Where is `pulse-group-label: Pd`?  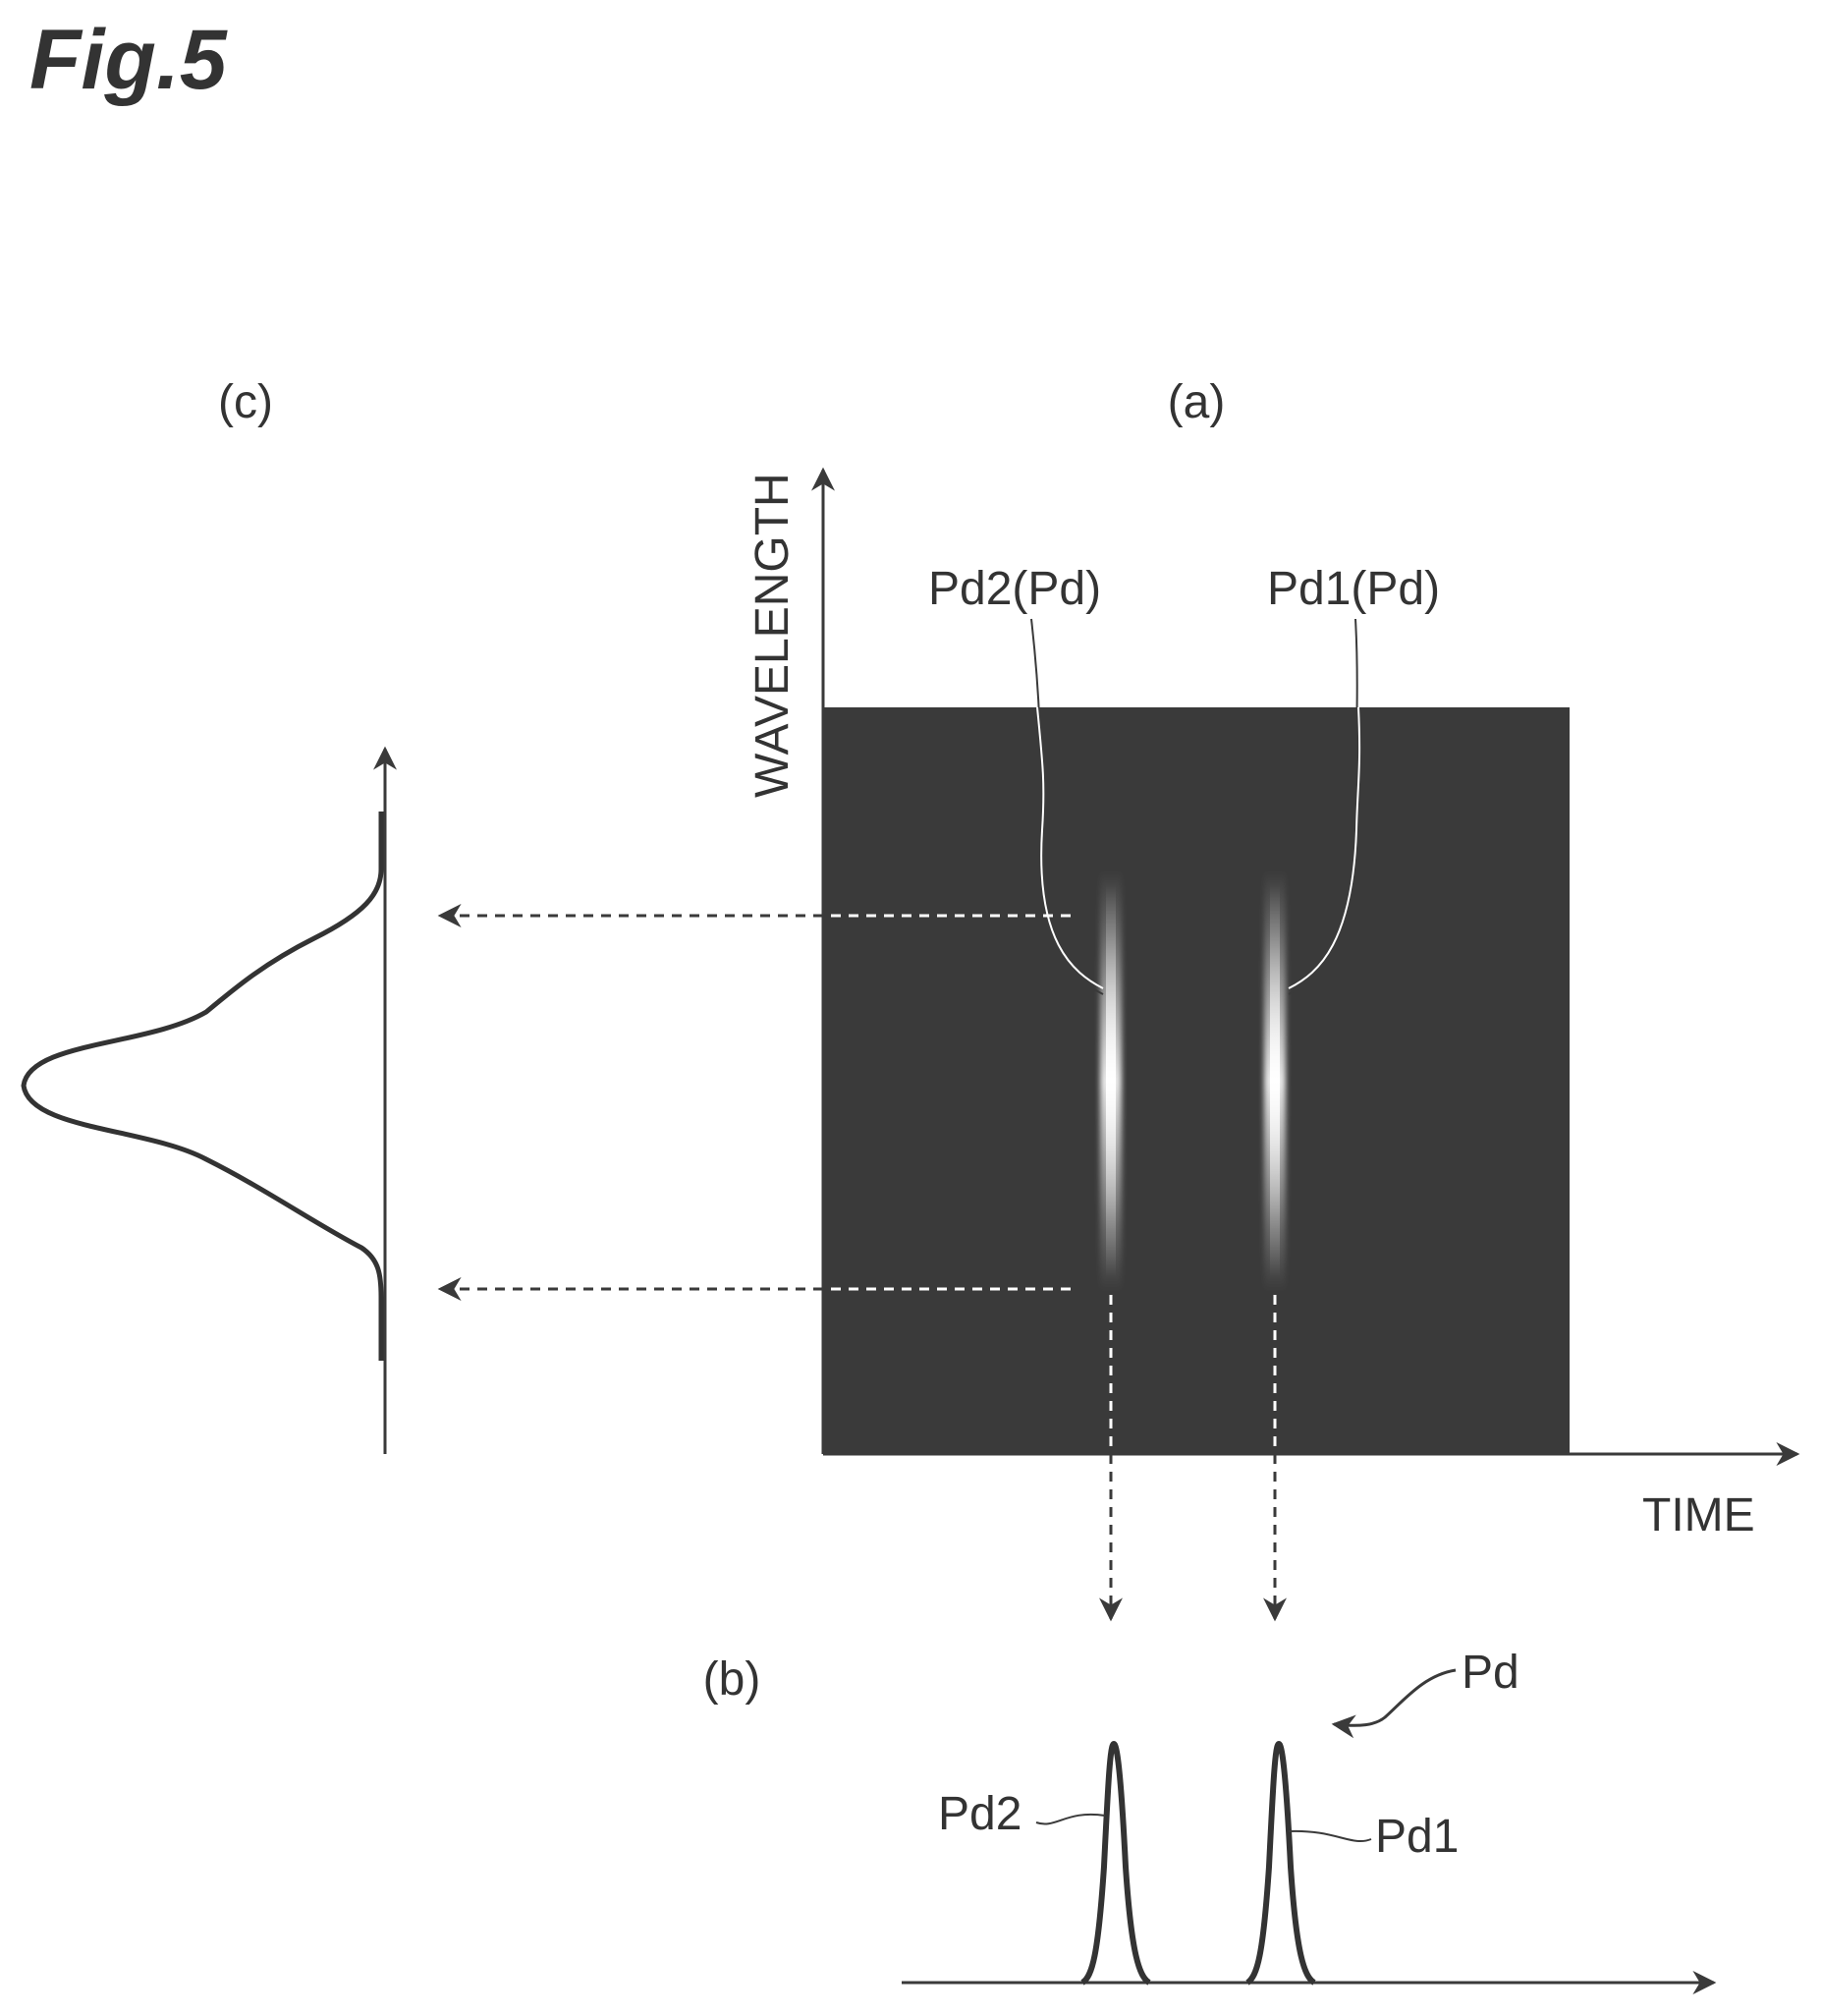
pulse-group-label: Pd is located at coordinates (1490, 1673).